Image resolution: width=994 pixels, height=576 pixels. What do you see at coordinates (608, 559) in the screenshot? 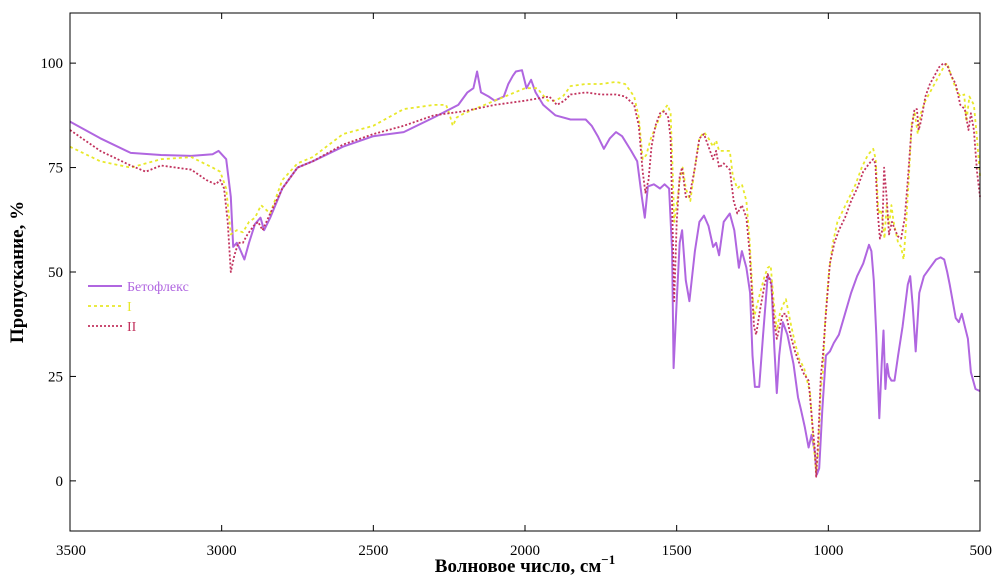
I see `x-axis-title-superscript: −1` at bounding box center [608, 559].